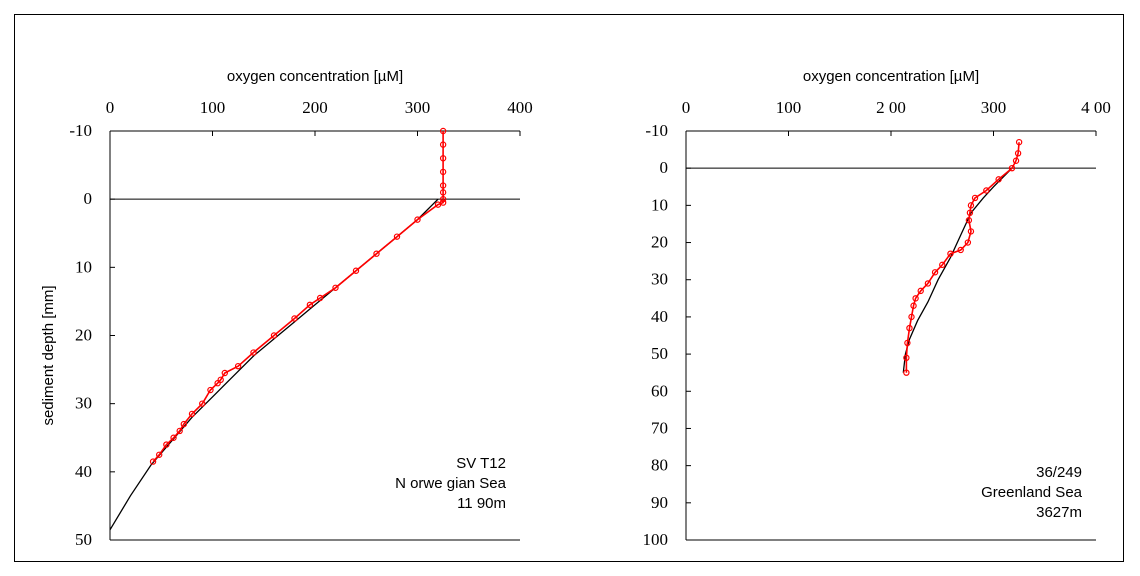  Describe the element at coordinates (451, 483) in the screenshot. I see `station-annotation-line: N orwe gian Sea` at that location.